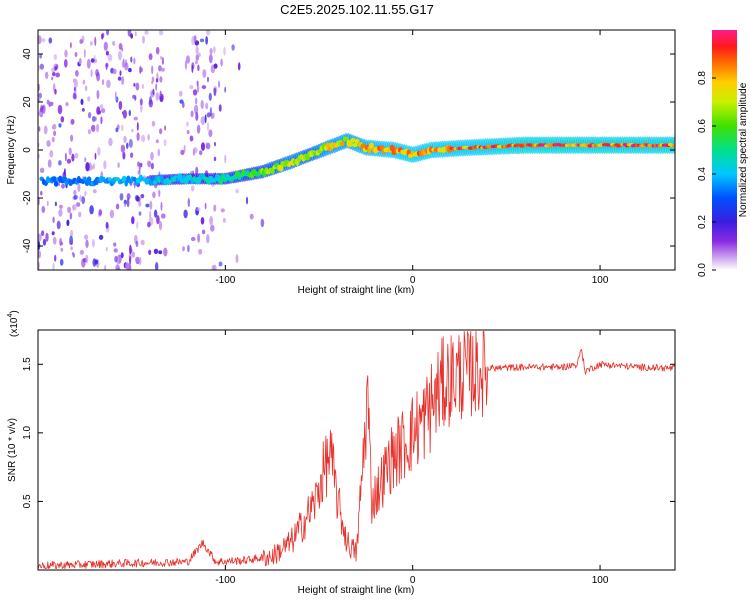 This screenshot has width=750, height=600. Describe the element at coordinates (357, 160) in the screenshot. I see `heatmap-ridge` at that location.